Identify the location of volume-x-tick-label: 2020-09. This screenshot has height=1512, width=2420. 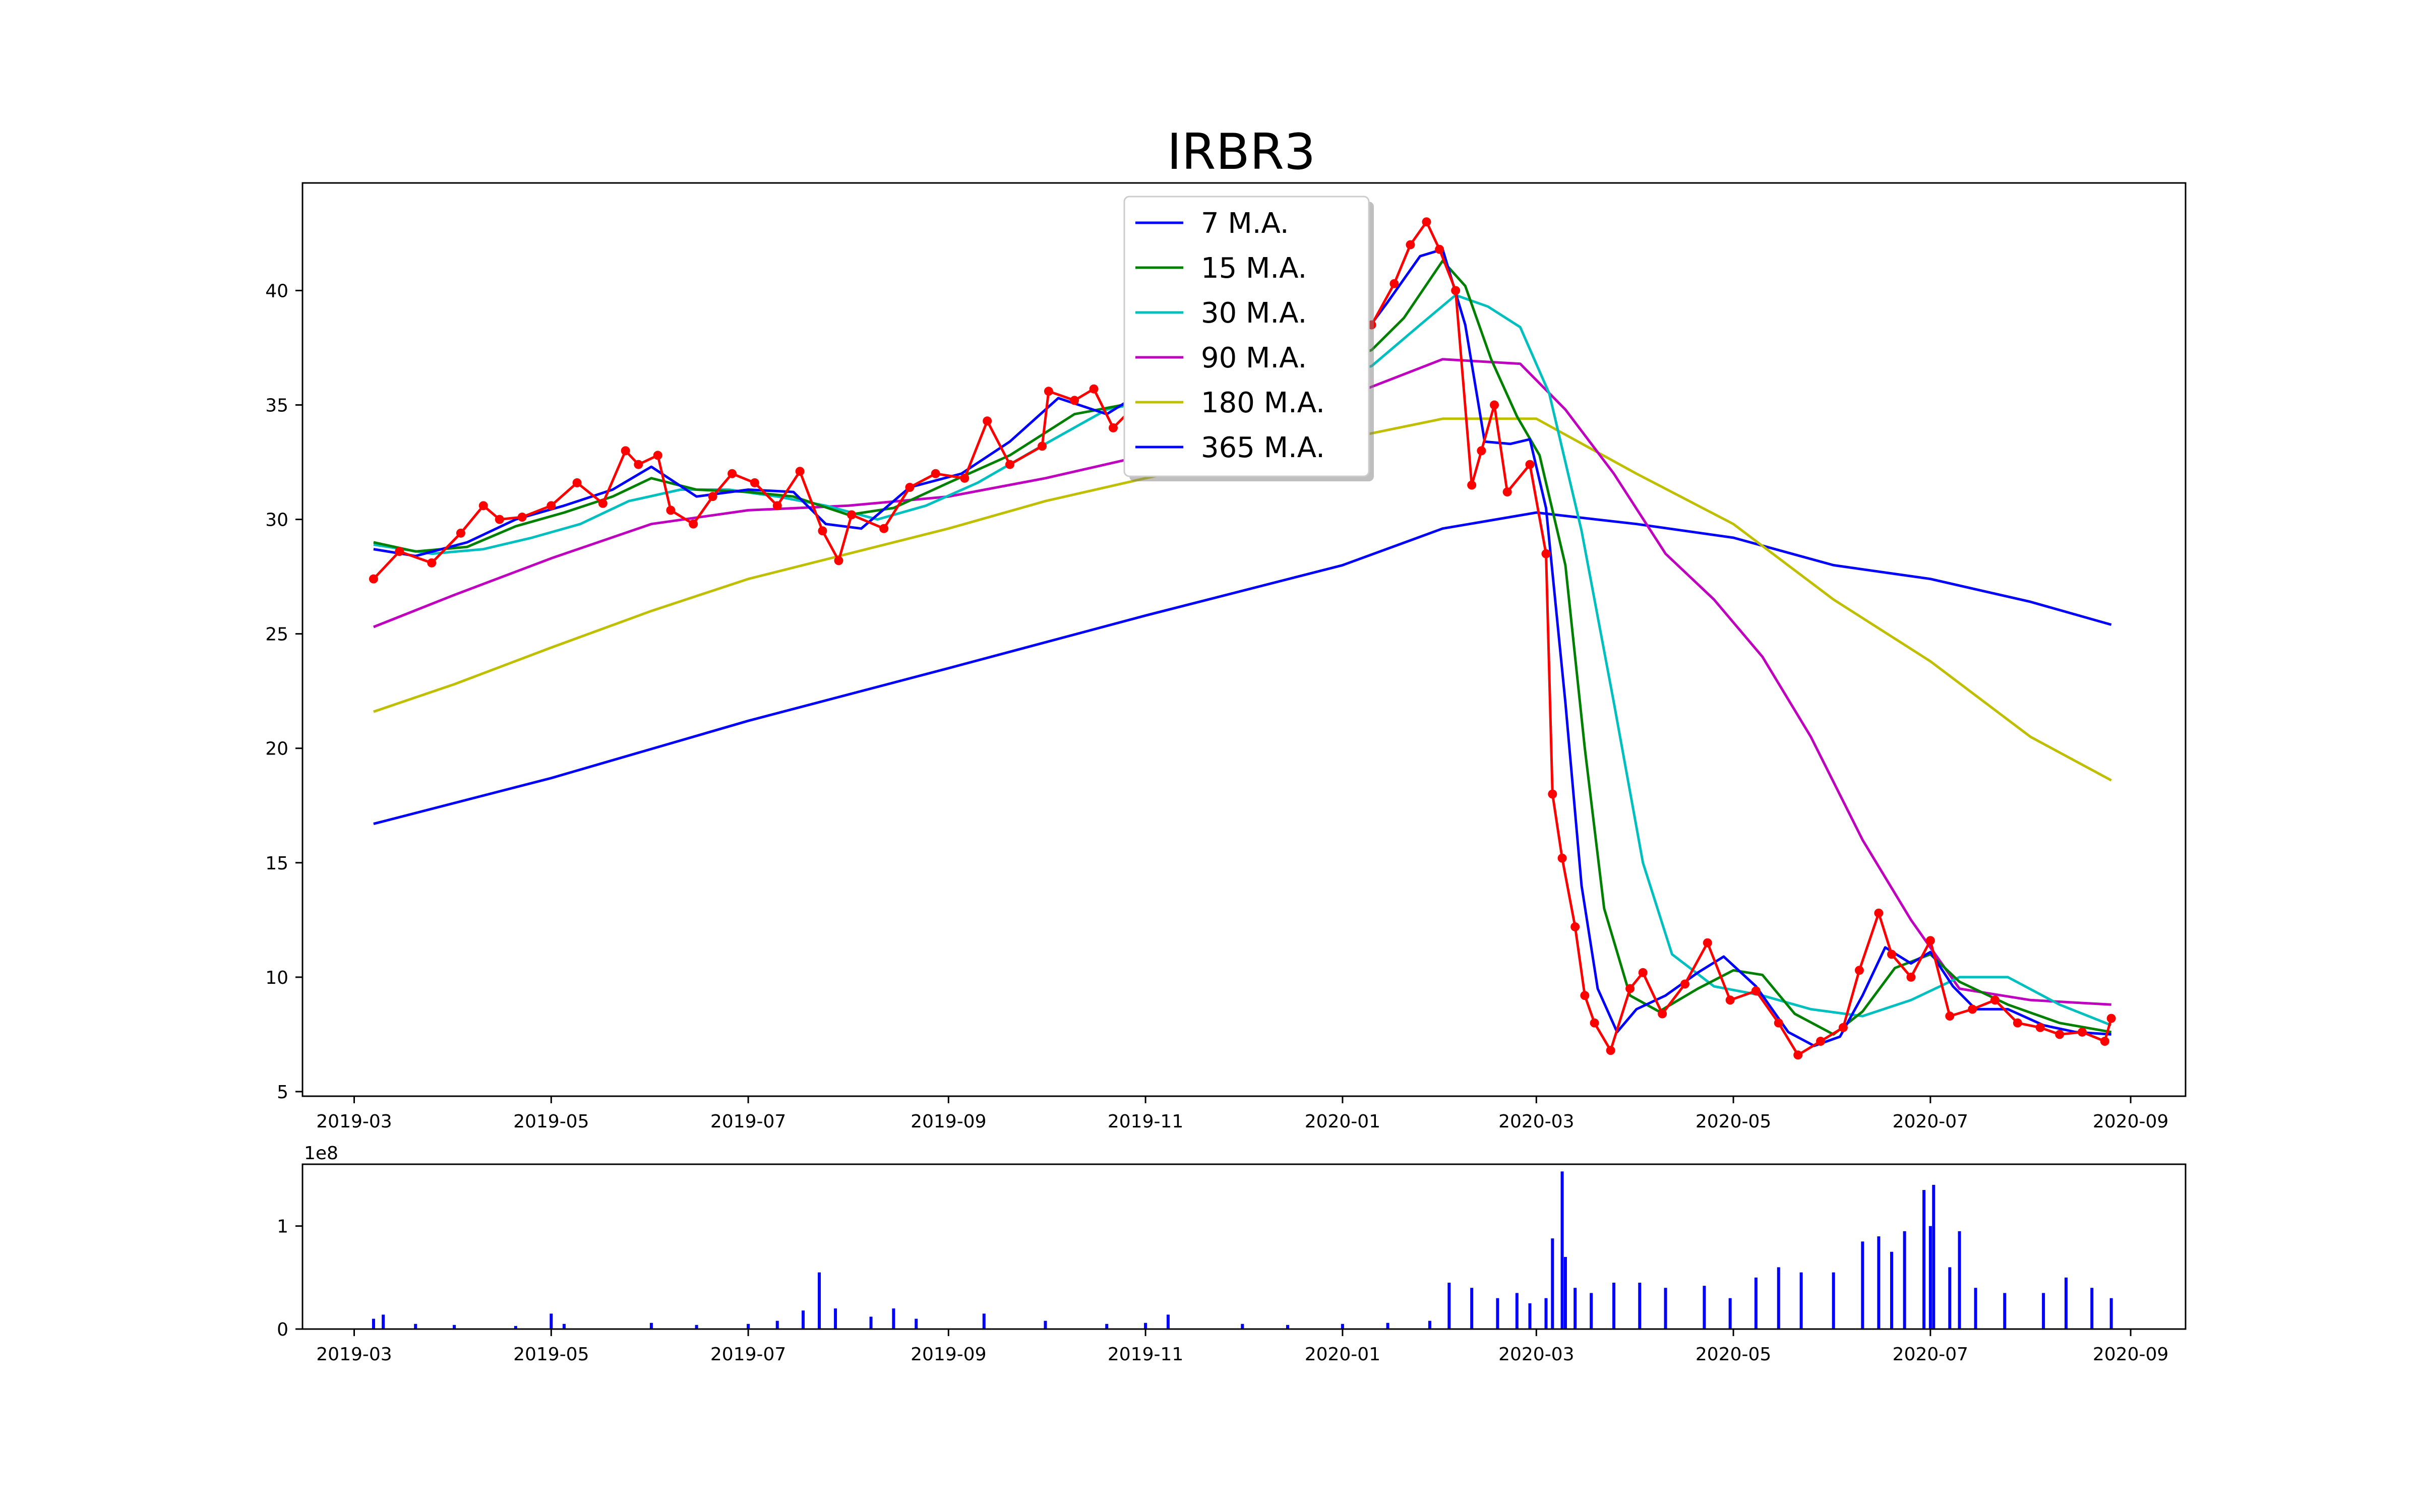
(2130, 1354).